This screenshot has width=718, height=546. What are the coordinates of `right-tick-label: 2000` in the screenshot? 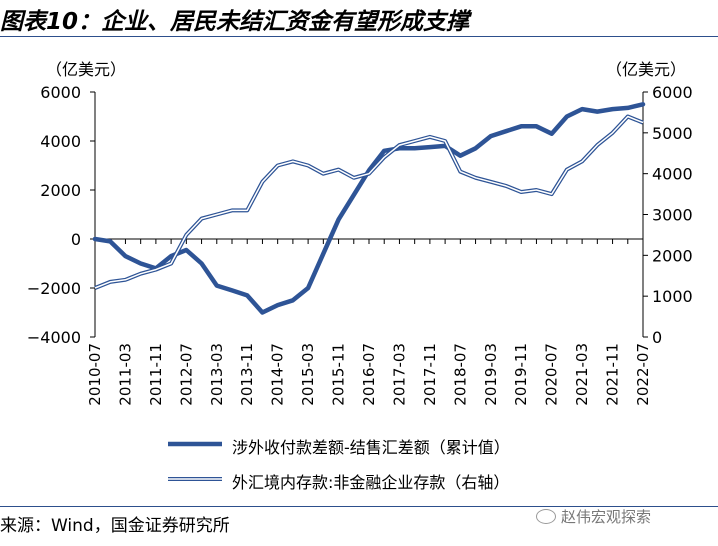 It's located at (672, 255).